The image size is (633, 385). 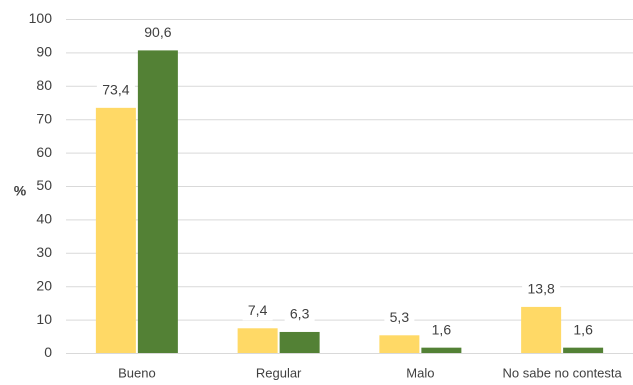 What do you see at coordinates (44, 285) in the screenshot?
I see `y-tick-label: 20` at bounding box center [44, 285].